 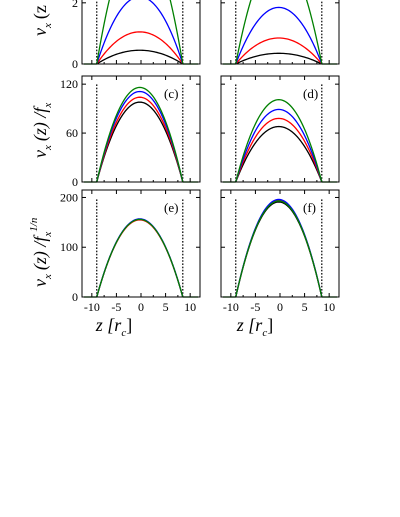 I want to click on panel-f-xticklabel-3: 5, so click(x=305, y=307).